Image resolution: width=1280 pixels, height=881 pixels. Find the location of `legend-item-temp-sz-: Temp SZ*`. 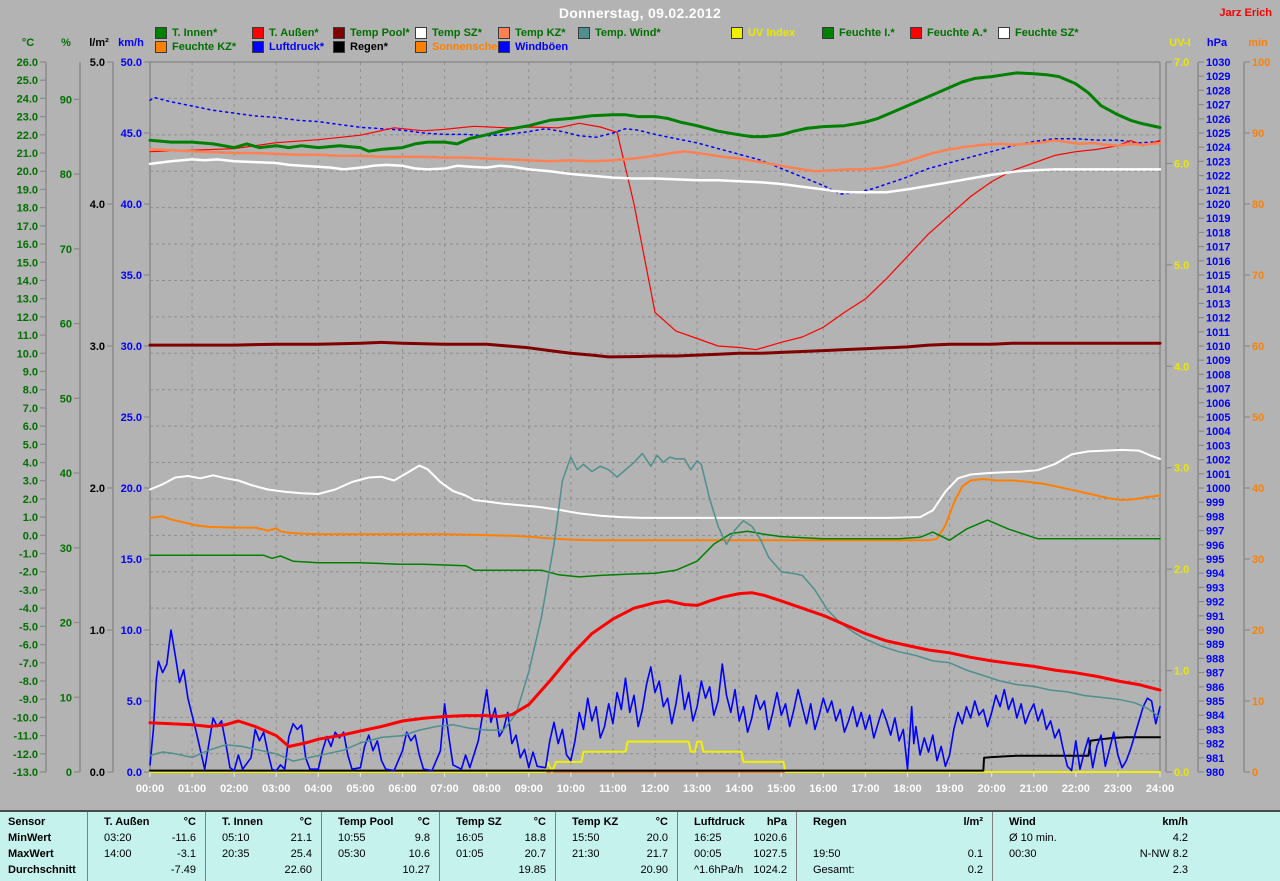

legend-item-temp-sz-: Temp SZ* is located at coordinates (448, 33).